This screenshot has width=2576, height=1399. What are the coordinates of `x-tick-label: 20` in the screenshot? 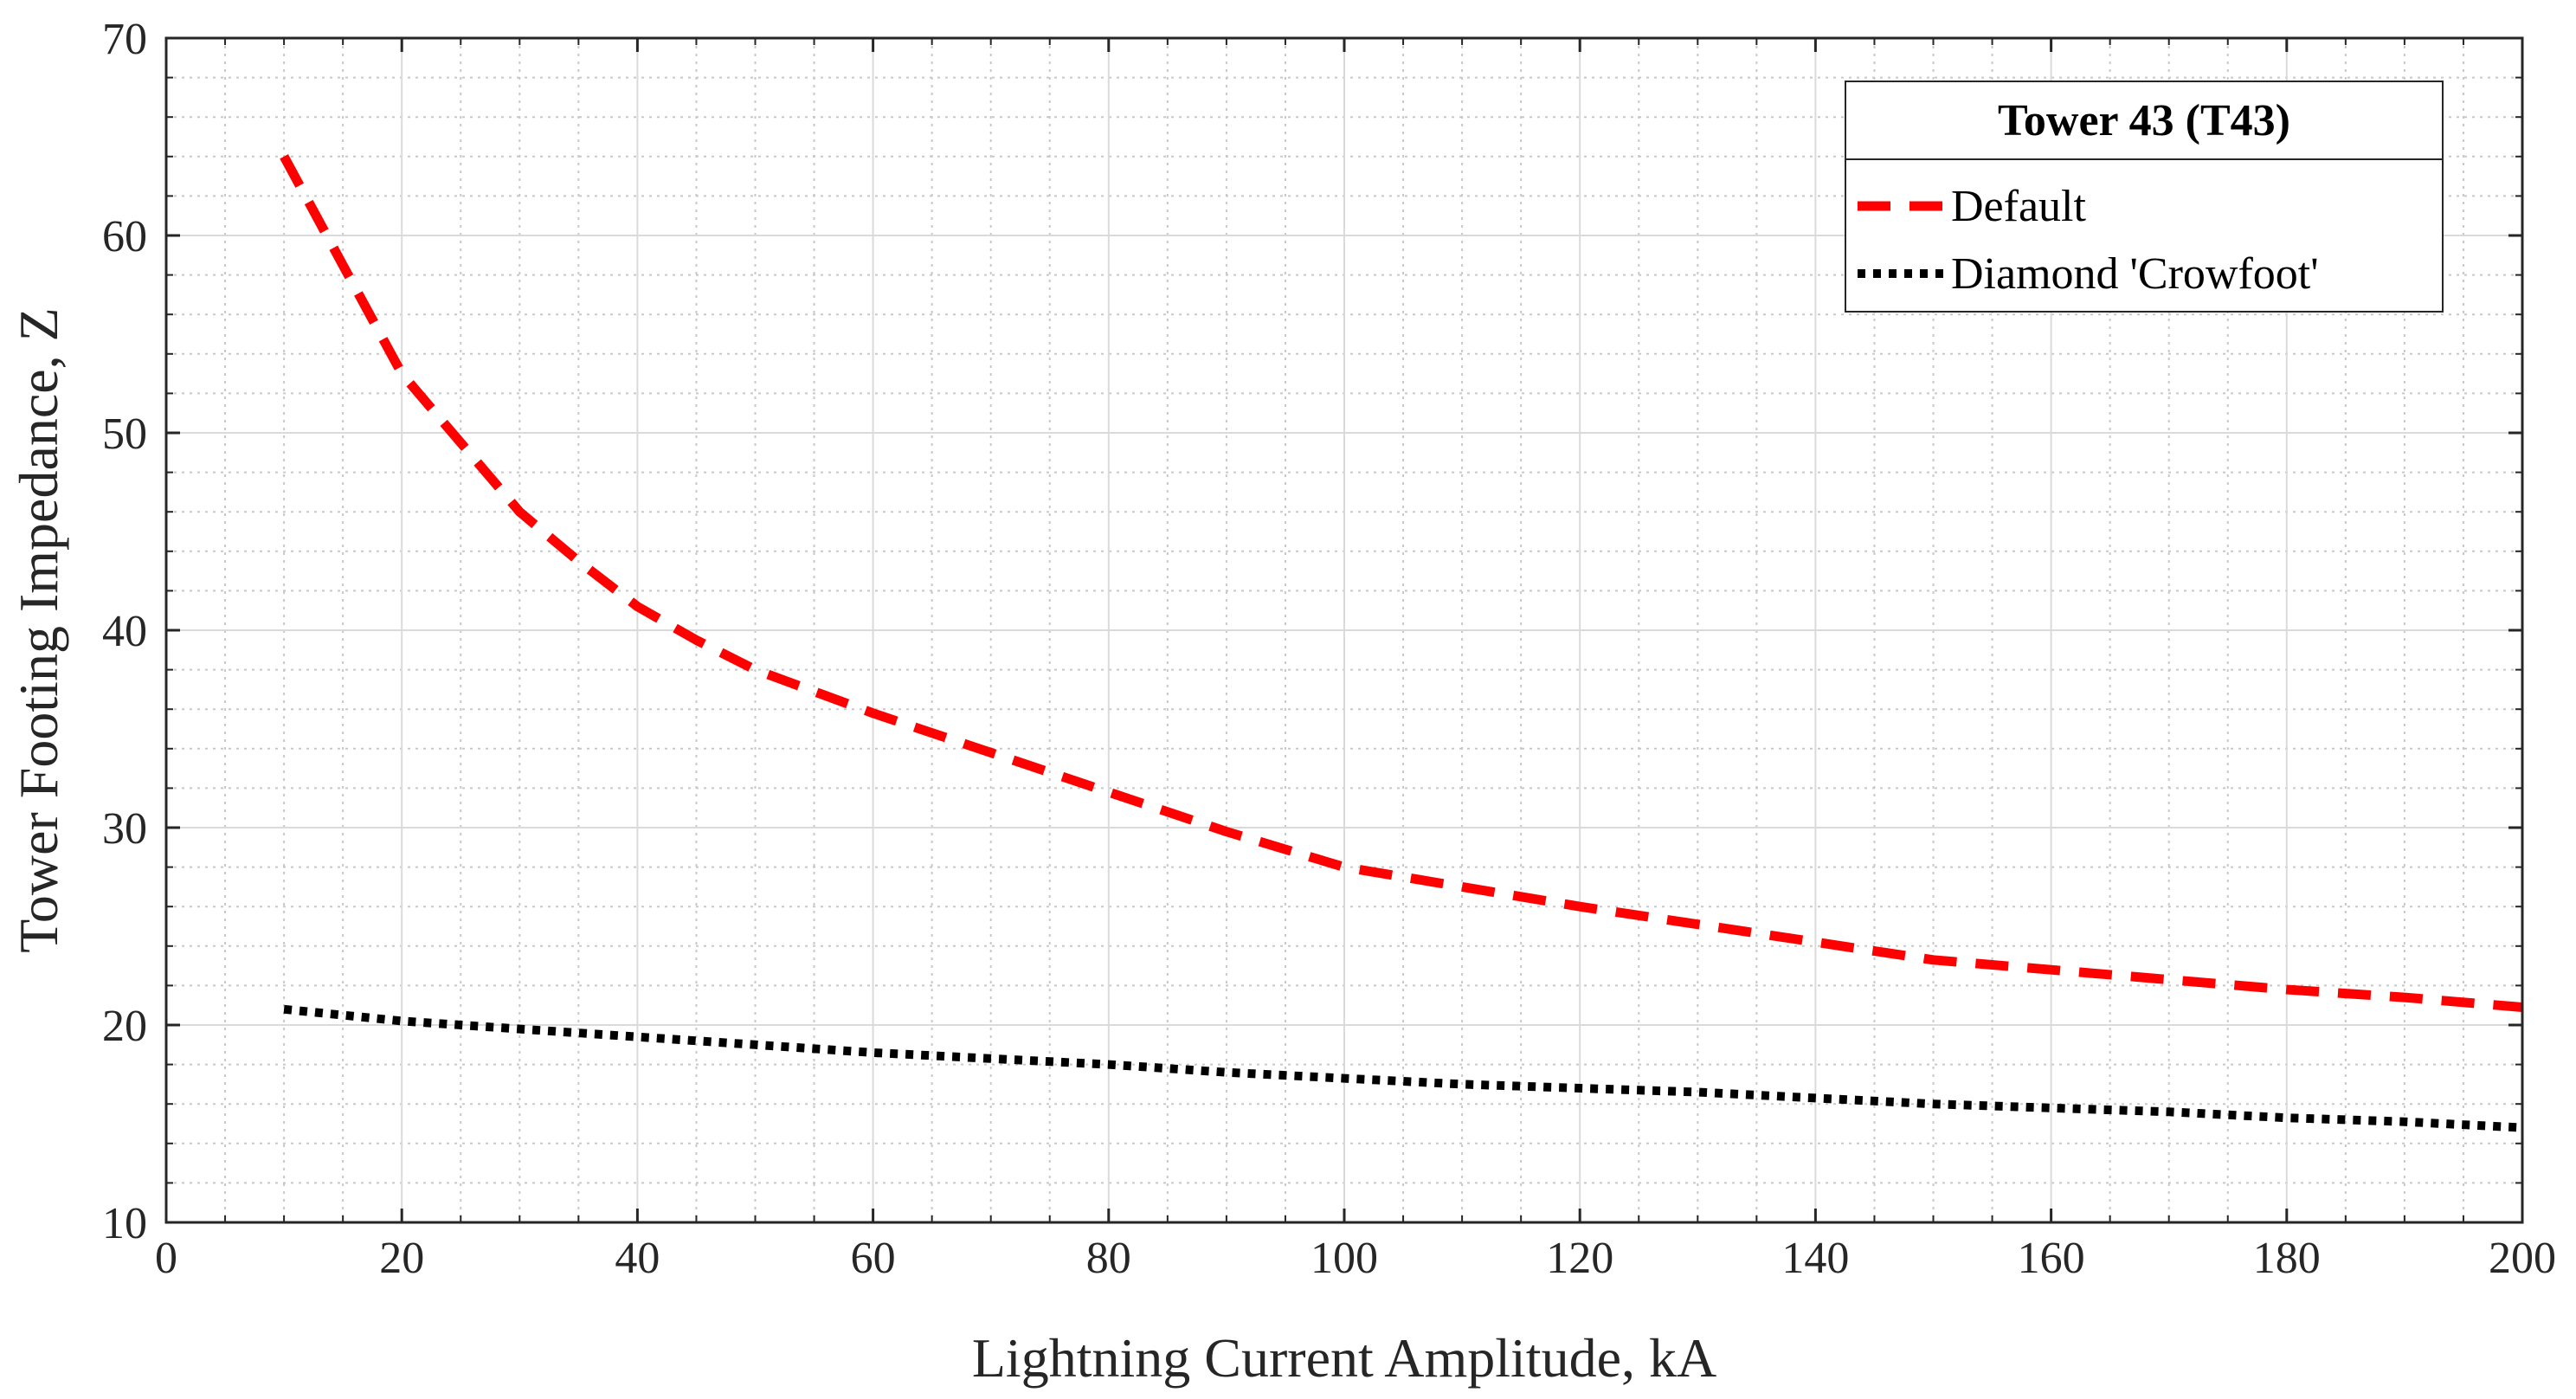 It's located at (401, 1259).